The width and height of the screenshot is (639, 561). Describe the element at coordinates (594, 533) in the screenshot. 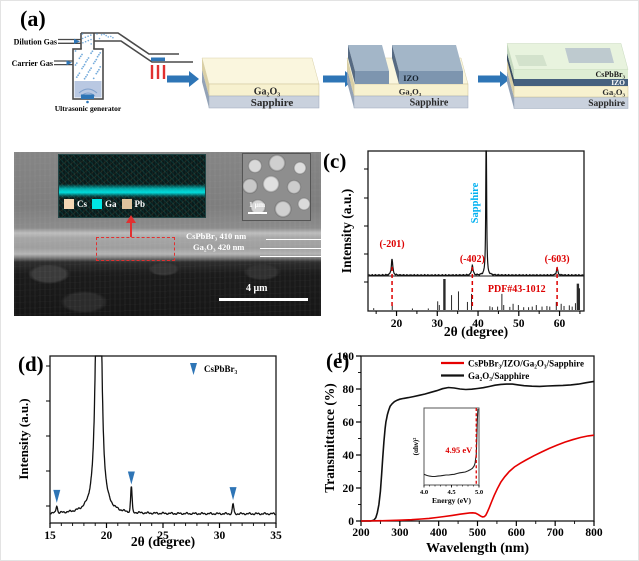

I see `x-tick-label: 800` at that location.